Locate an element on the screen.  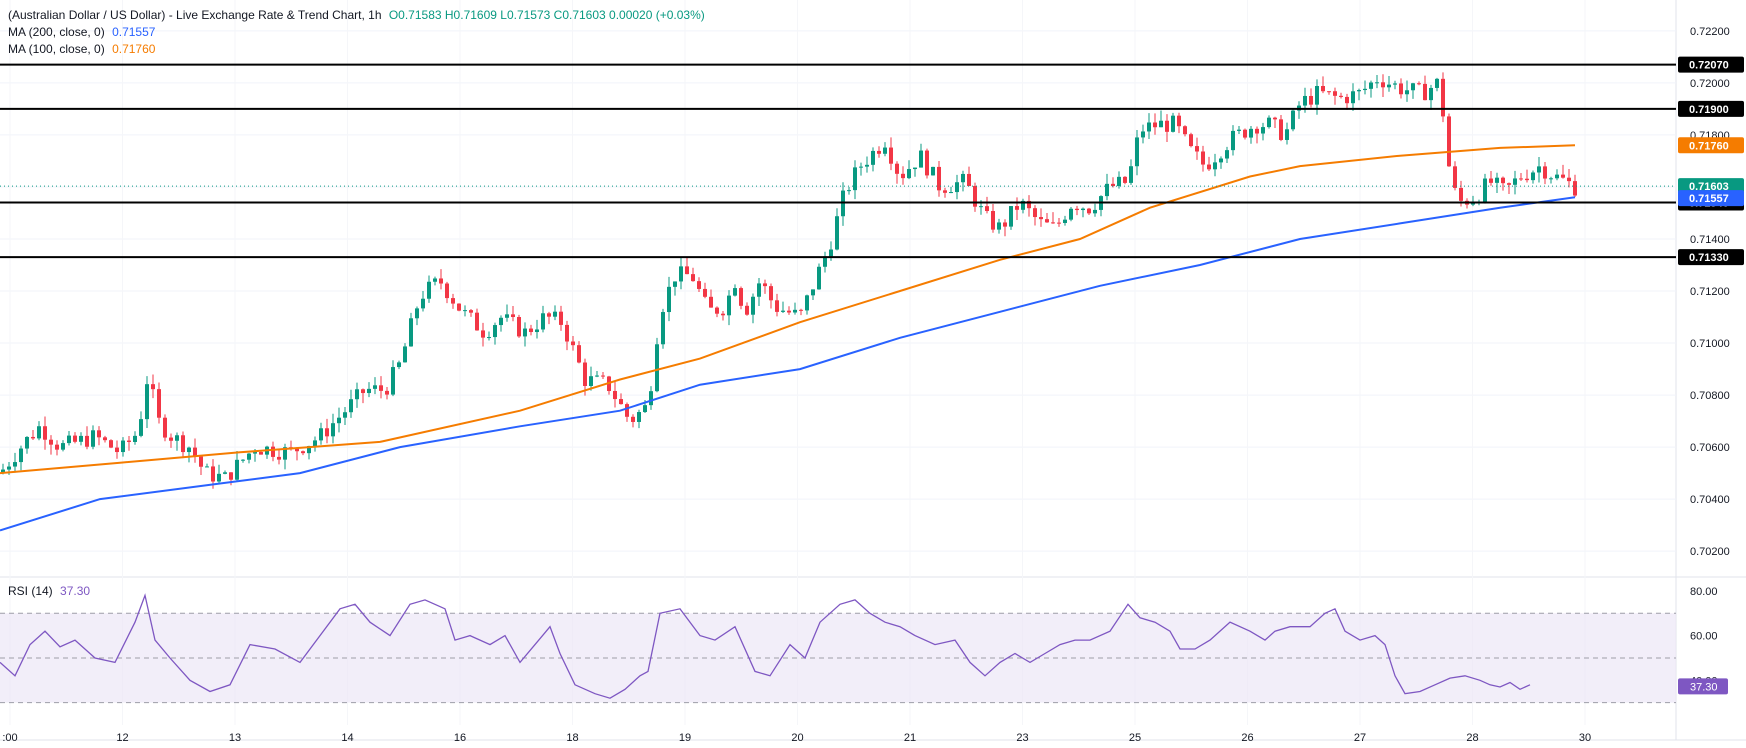
time-tick-label: 30 is located at coordinates (1585, 738).